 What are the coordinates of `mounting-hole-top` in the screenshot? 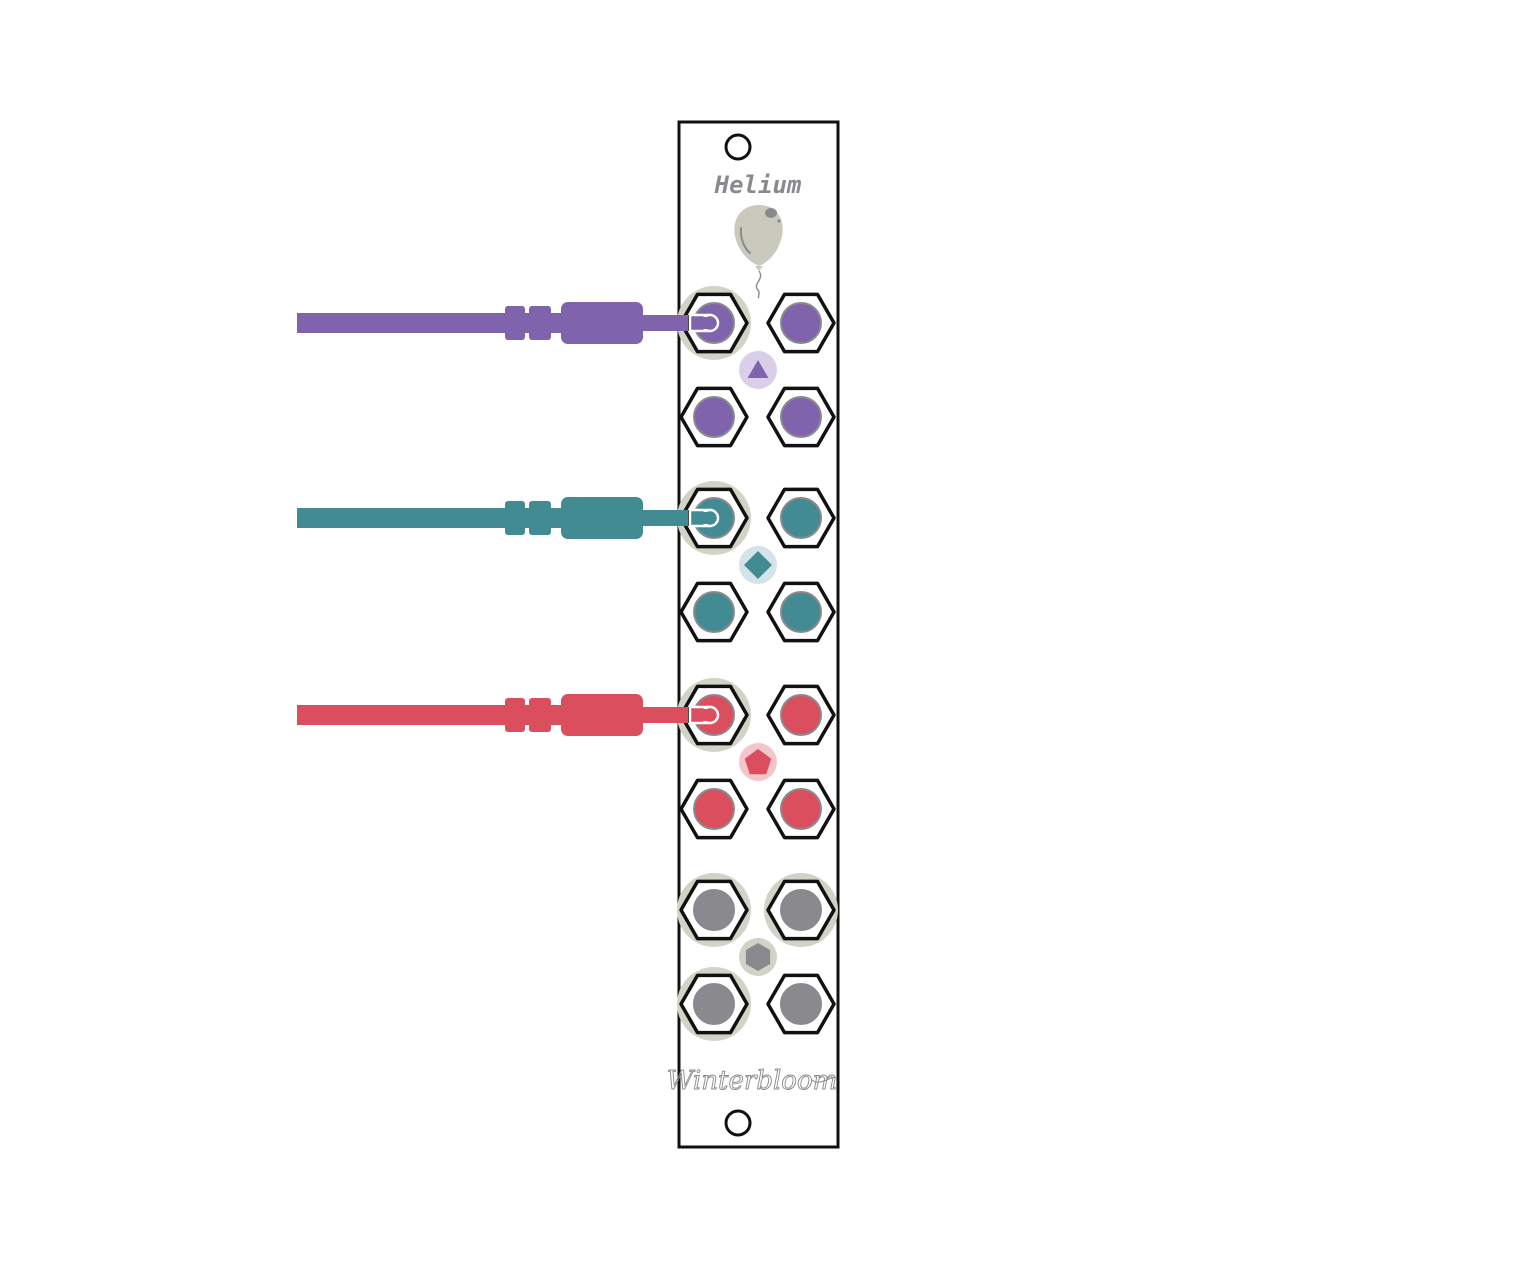 It's located at (738, 147).